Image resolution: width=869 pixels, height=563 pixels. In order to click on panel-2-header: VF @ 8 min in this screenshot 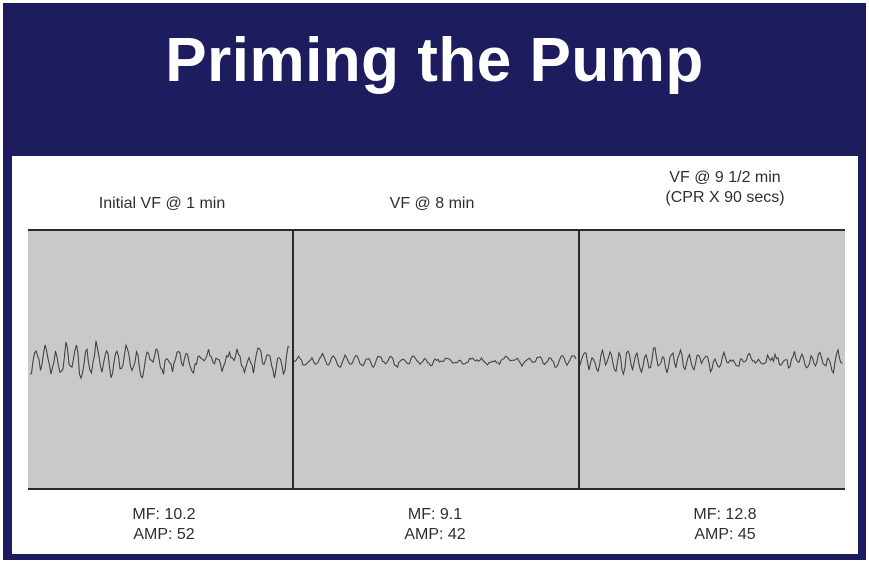, I will do `click(432, 204)`.